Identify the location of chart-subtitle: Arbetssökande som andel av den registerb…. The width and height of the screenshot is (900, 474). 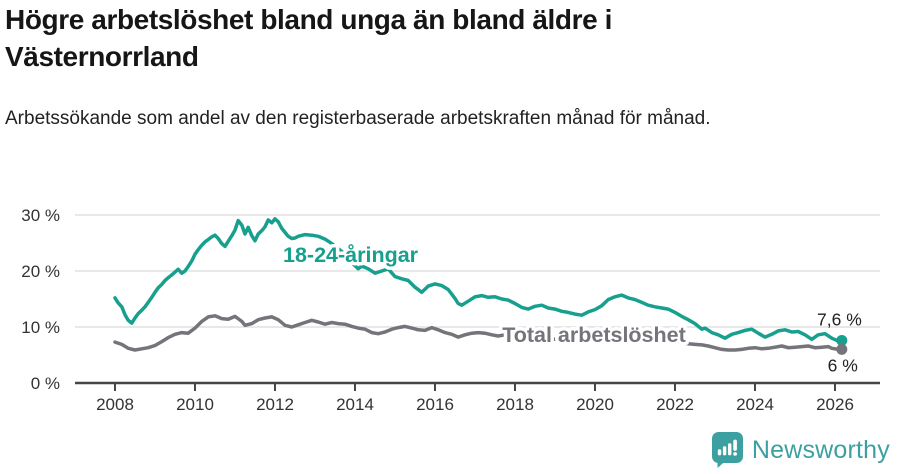
(358, 118).